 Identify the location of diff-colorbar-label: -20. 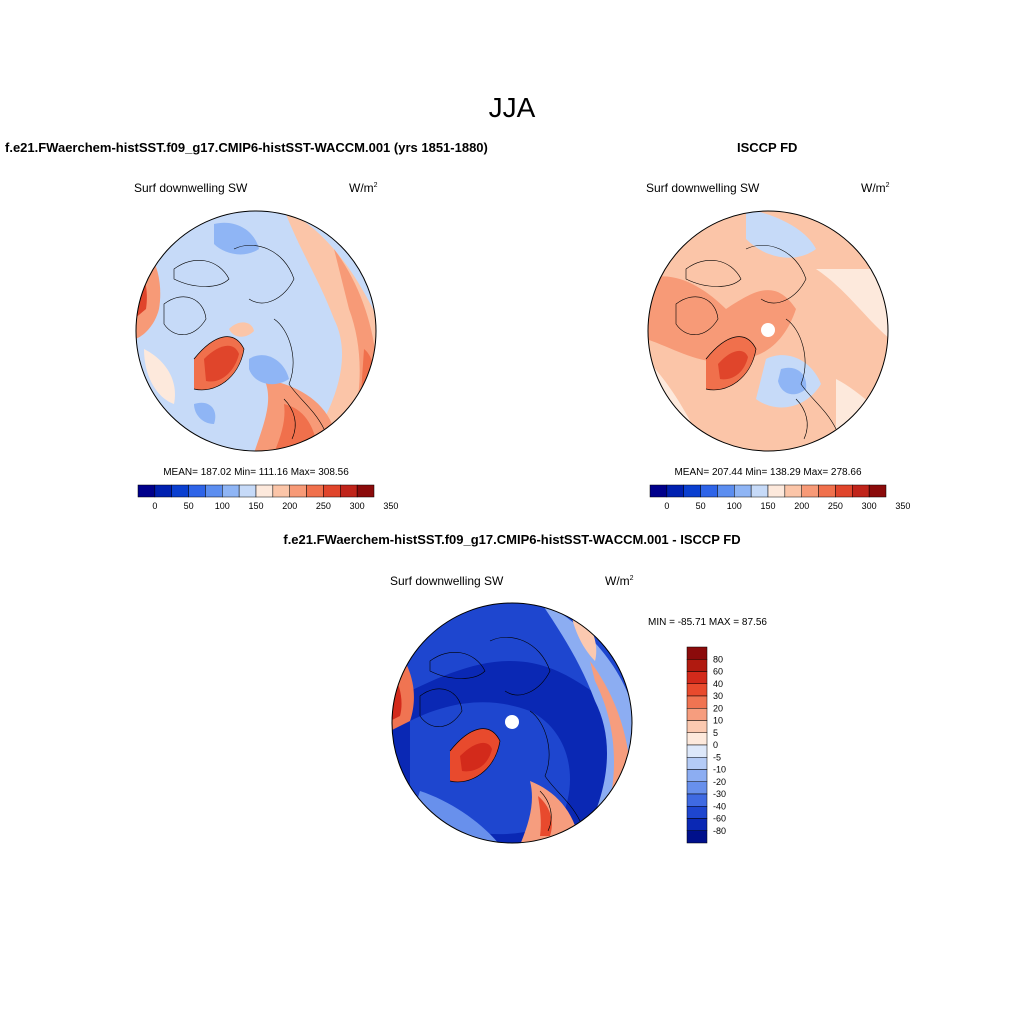
(719, 782).